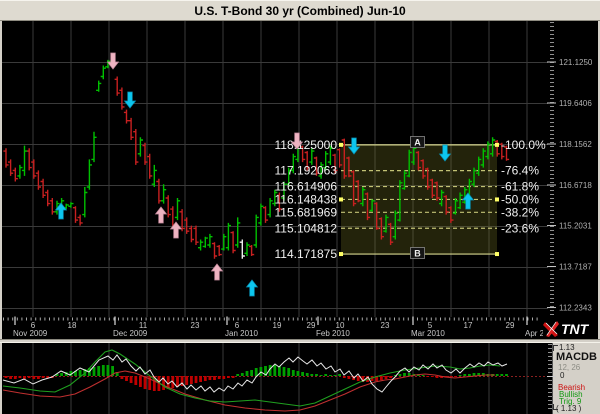 This screenshot has width=600, height=414. What do you see at coordinates (241, 333) in the screenshot?
I see `month-label-2: Jan 2010` at bounding box center [241, 333].